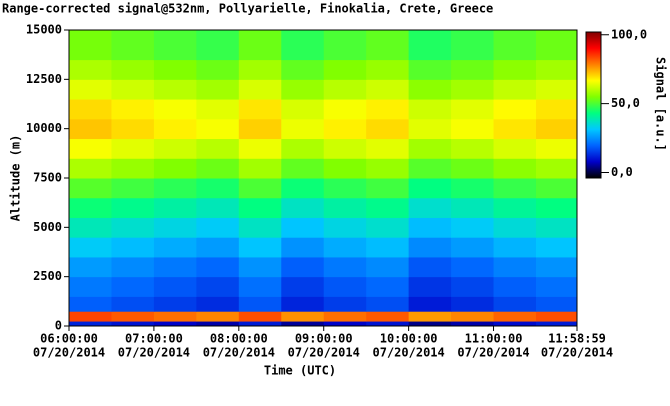 The height and width of the screenshot is (406, 670). Describe the element at coordinates (494, 339) in the screenshot. I see `x-tick-label: 11:00:00` at that location.